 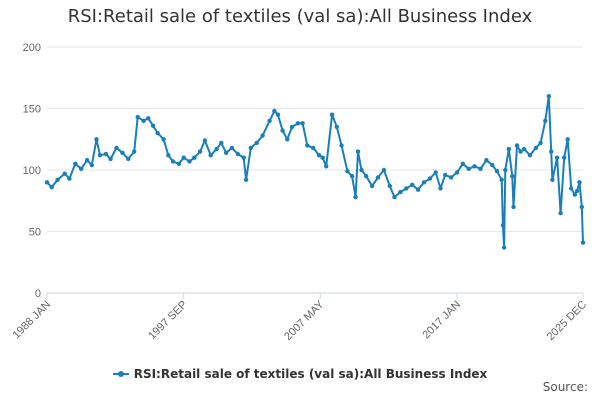 What do you see at coordinates (565, 387) in the screenshot?
I see `source-label: Source:` at bounding box center [565, 387].